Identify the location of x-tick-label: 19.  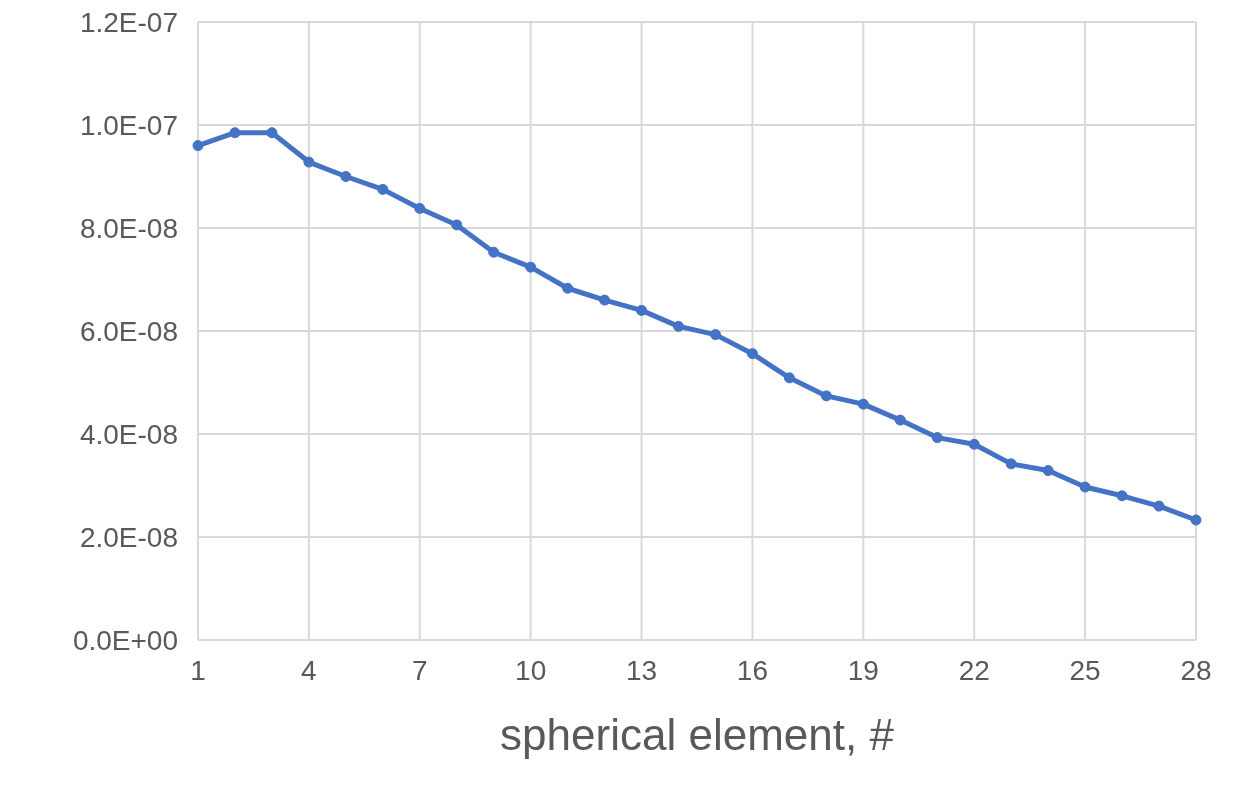
(863, 670).